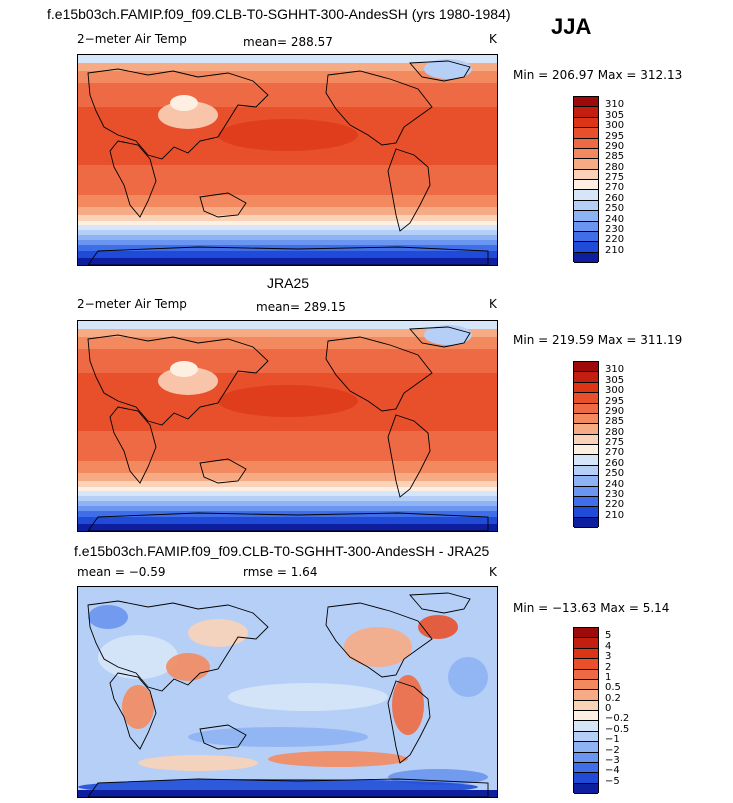  I want to click on panel-1-map-image, so click(287, 160).